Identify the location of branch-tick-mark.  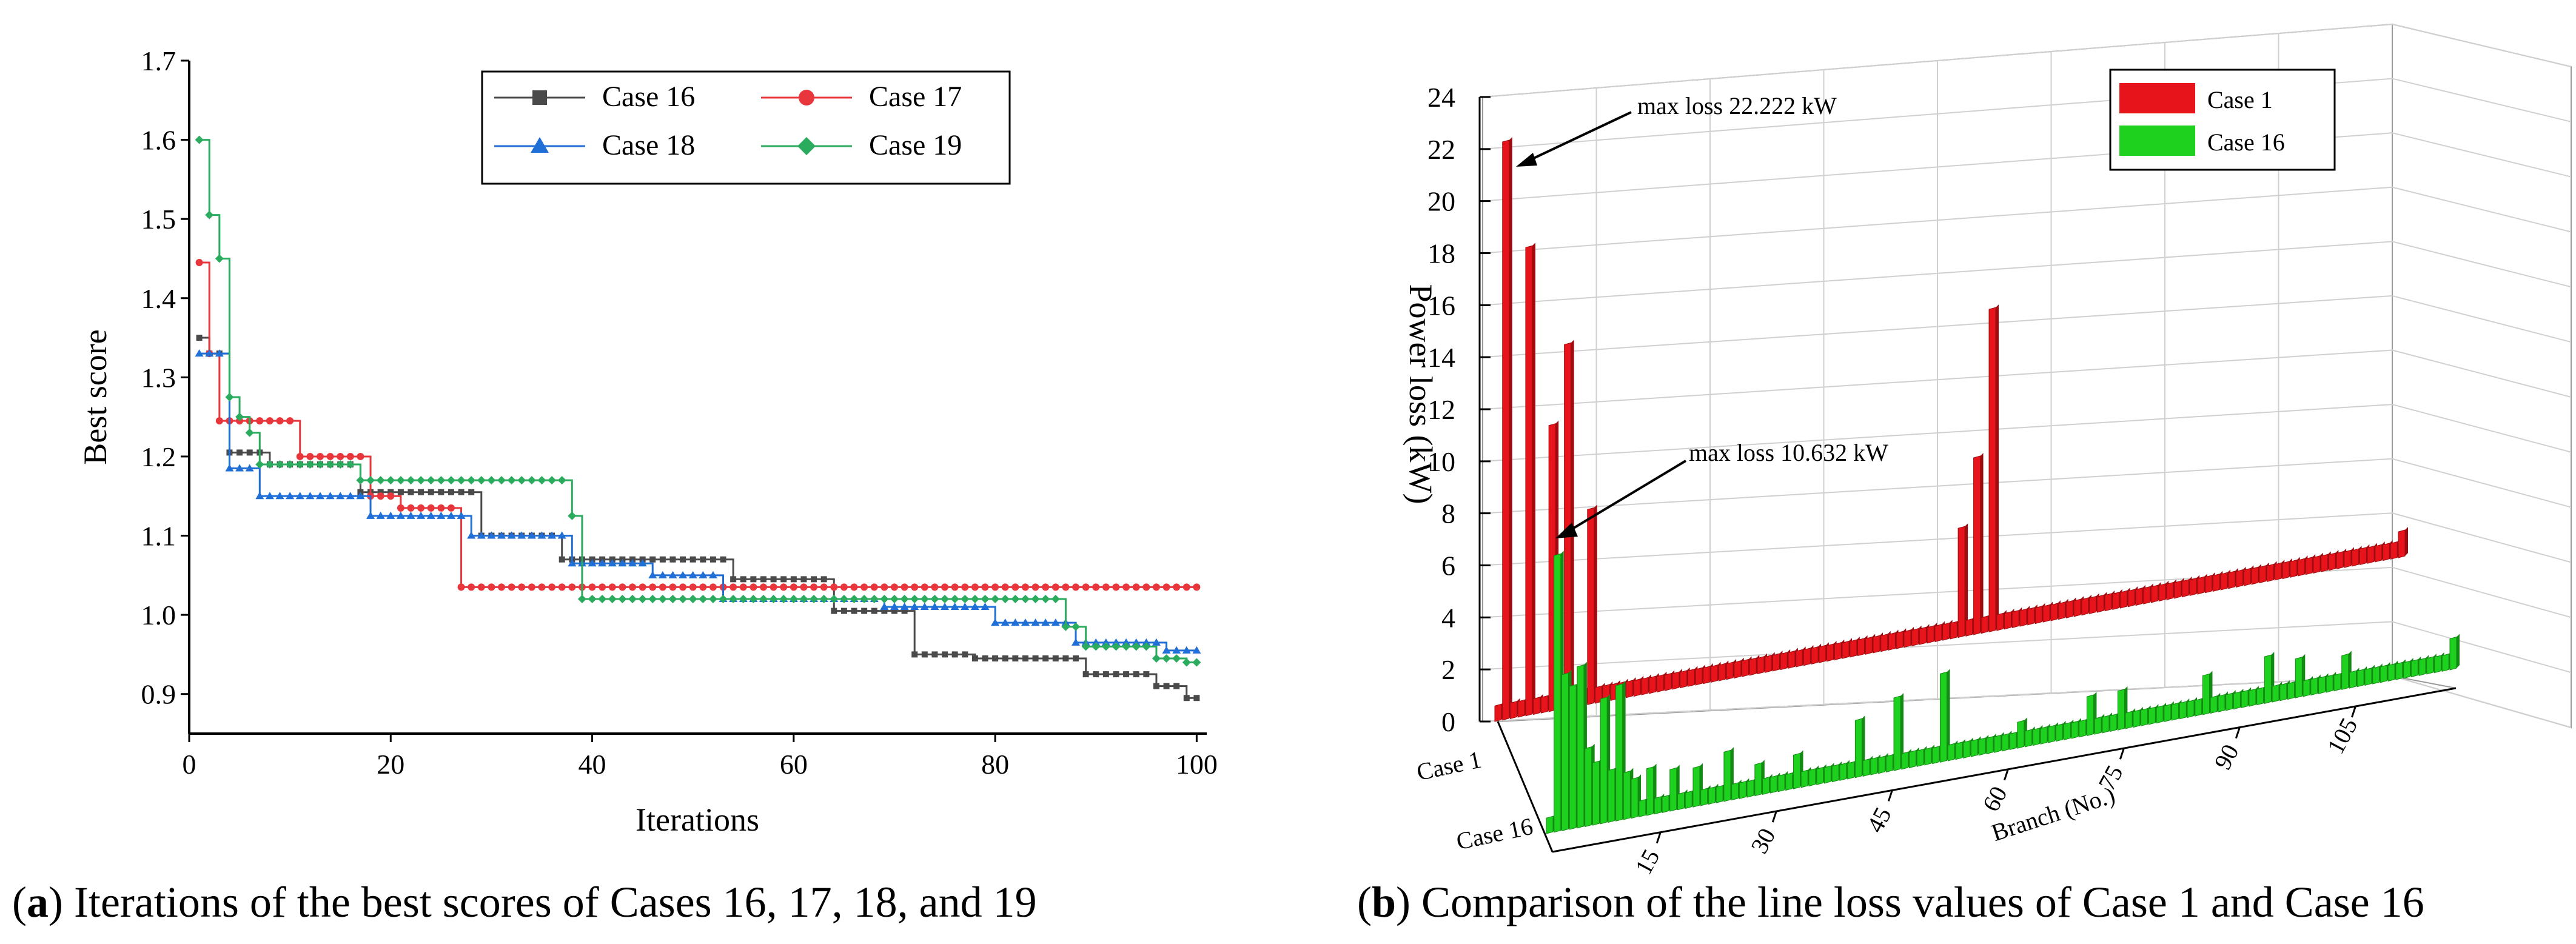
(2006, 775).